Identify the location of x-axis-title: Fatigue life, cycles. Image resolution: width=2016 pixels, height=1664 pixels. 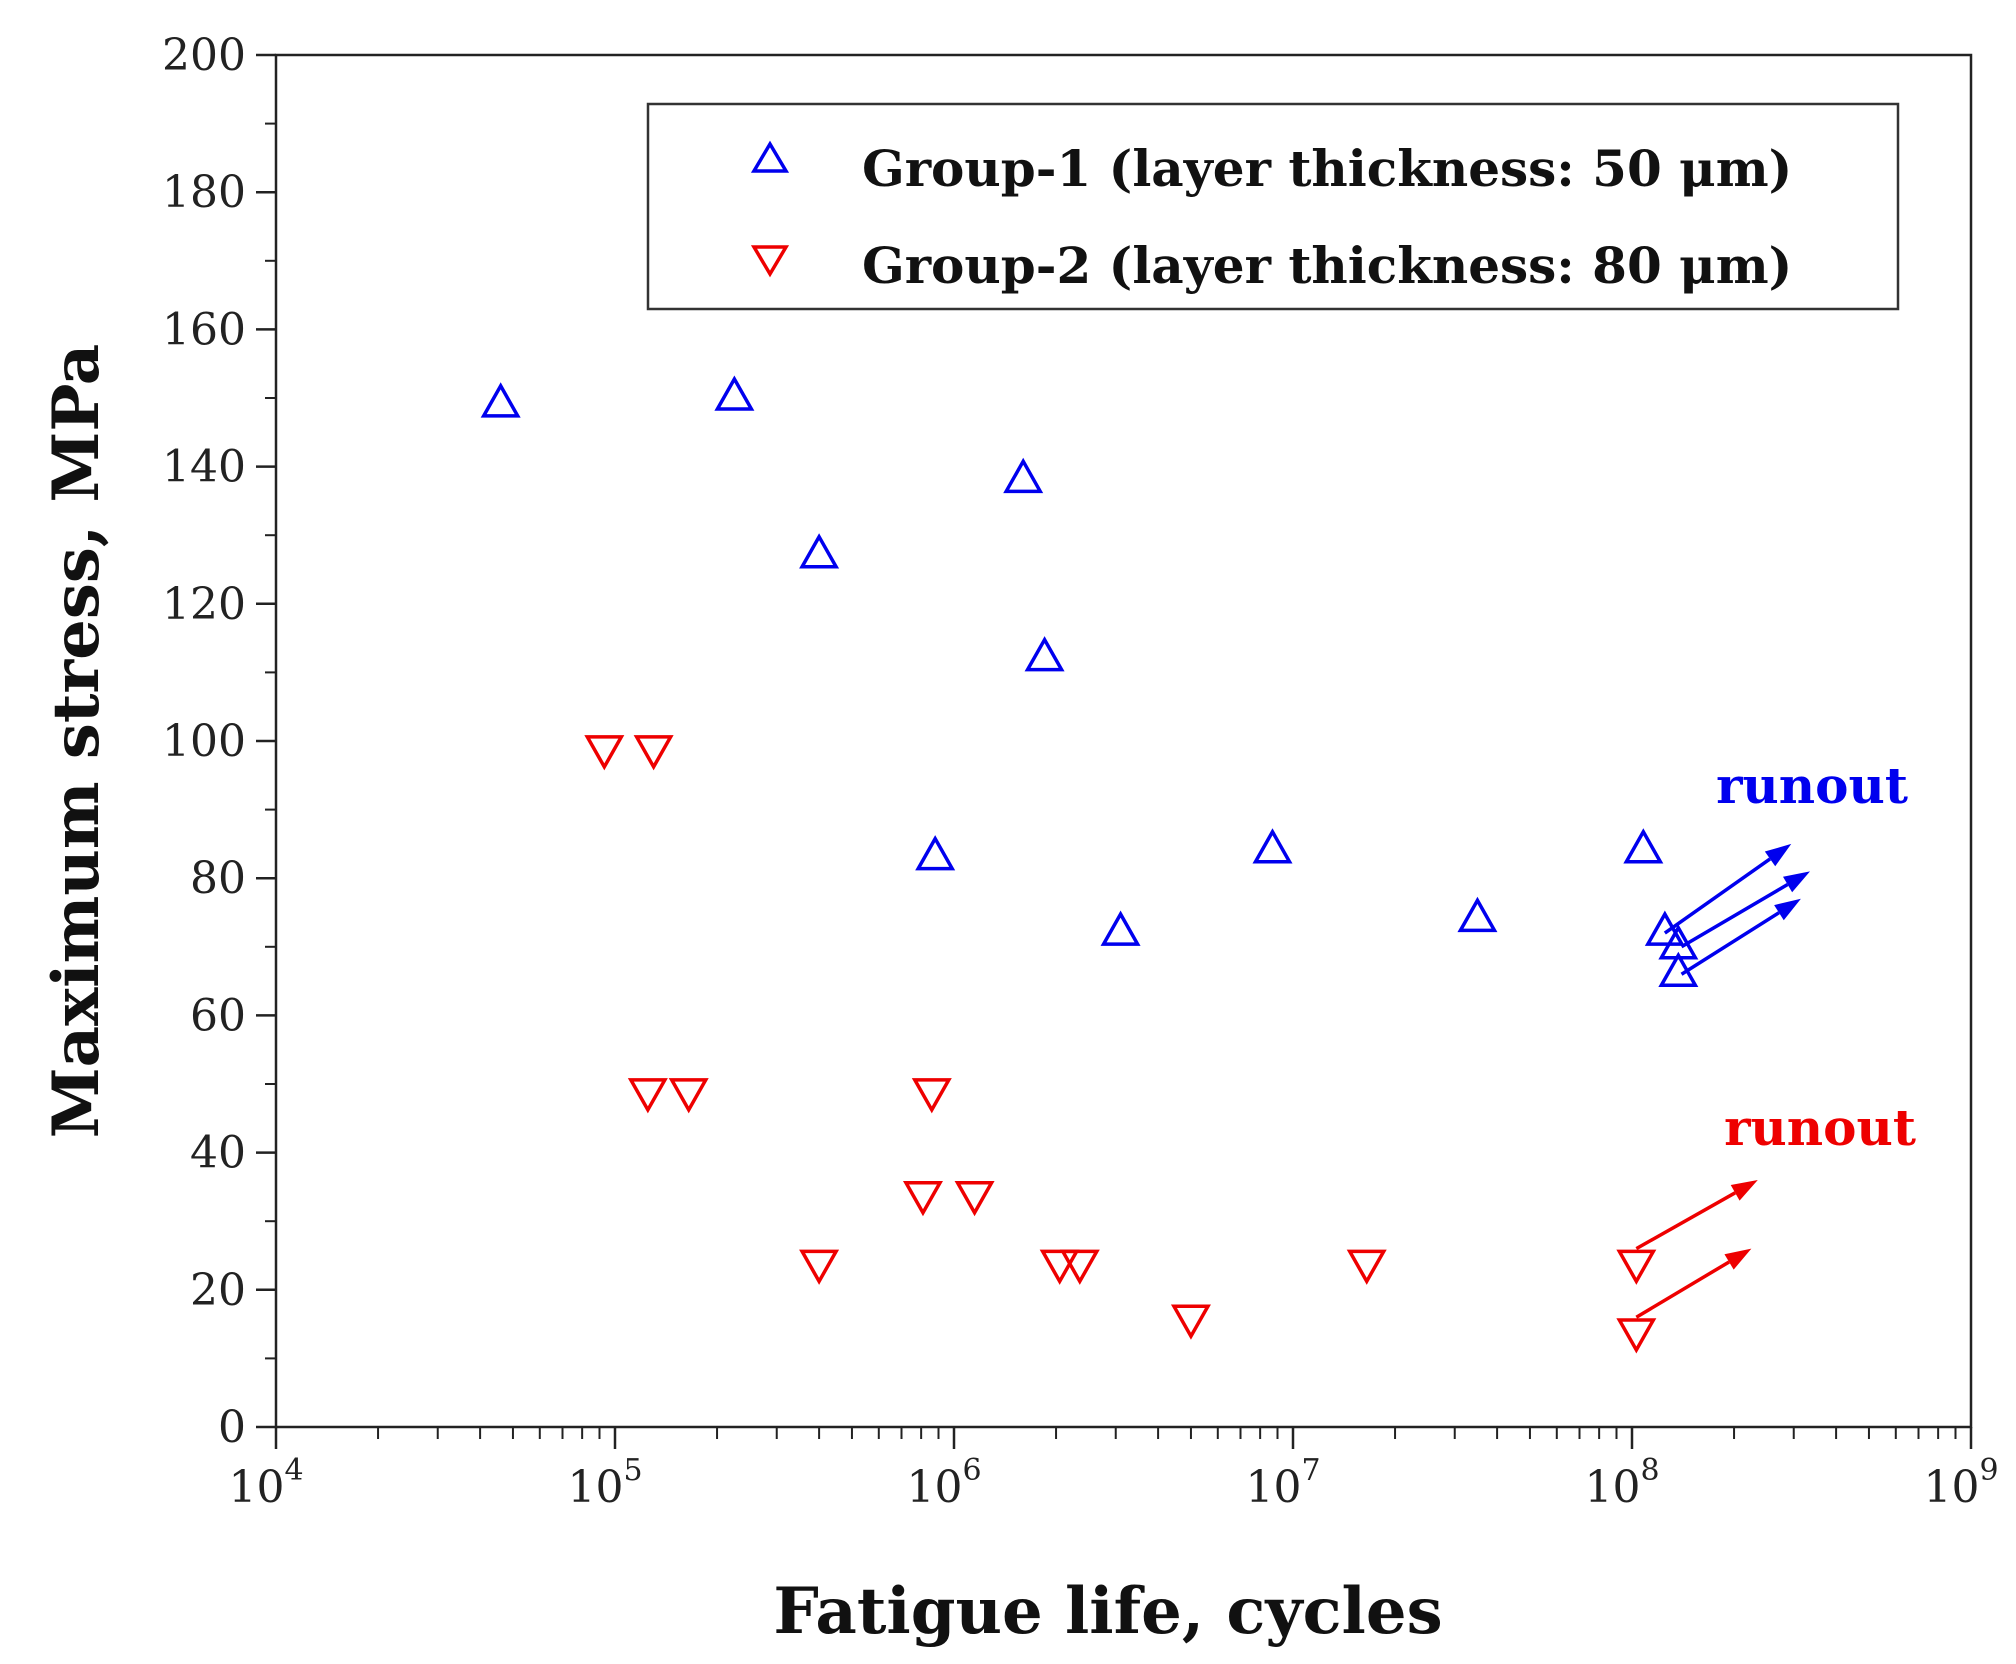
(1107, 1611).